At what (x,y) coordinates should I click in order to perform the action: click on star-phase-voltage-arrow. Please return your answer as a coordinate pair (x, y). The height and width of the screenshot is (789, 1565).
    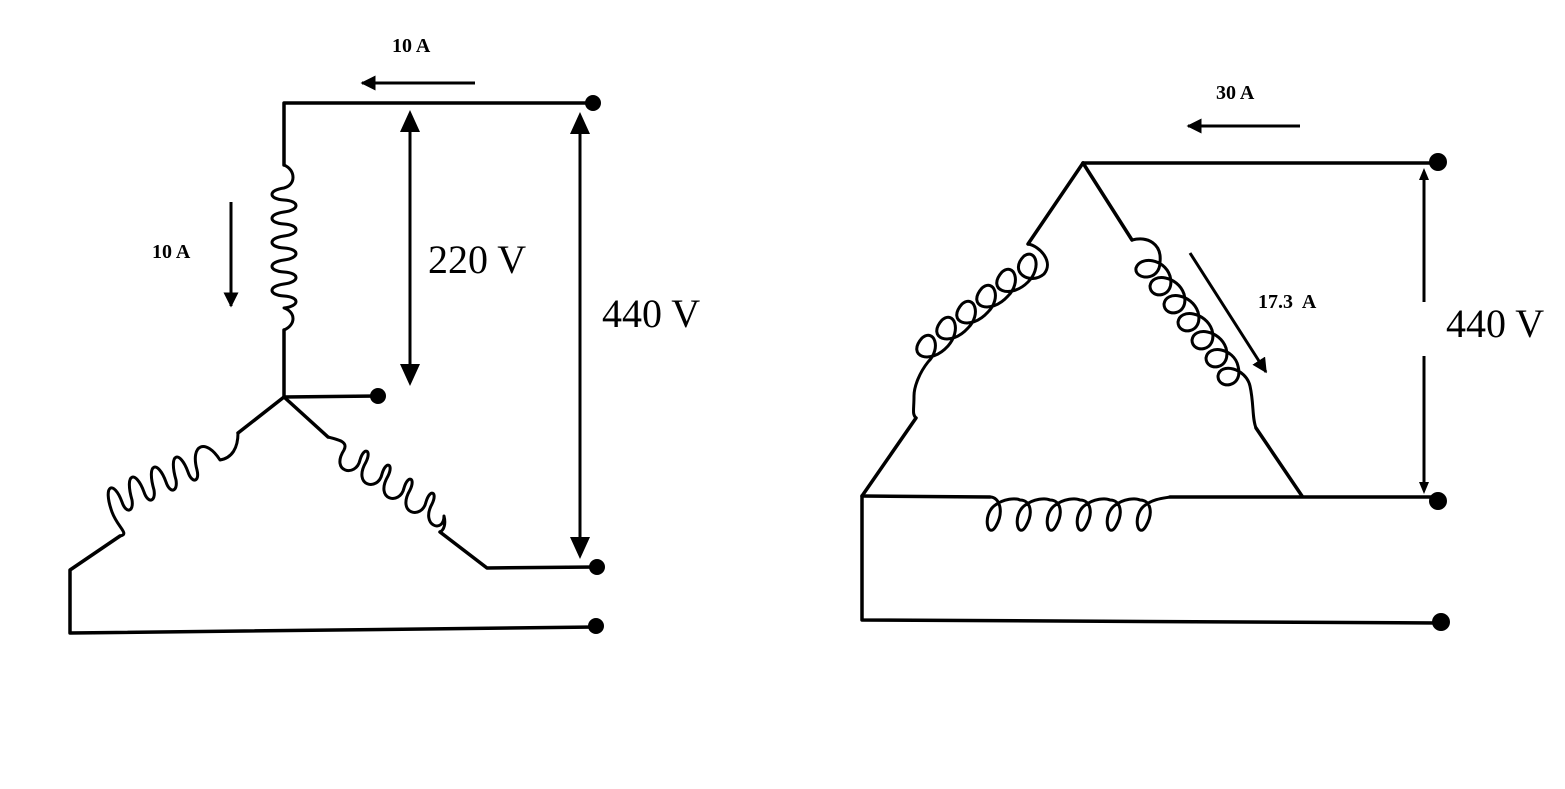
    Looking at the image, I should click on (410, 248).